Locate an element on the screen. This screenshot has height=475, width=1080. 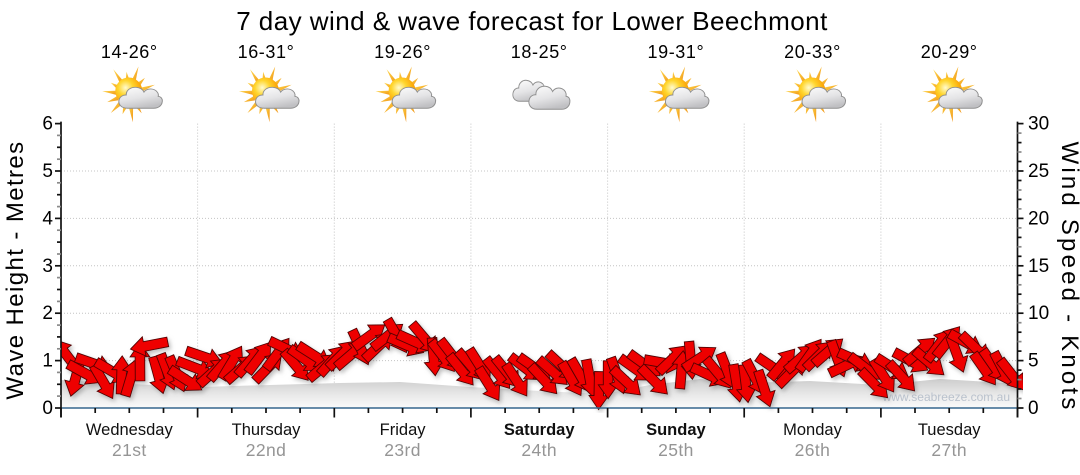
svg-text: Friday is located at coordinates (403, 430).